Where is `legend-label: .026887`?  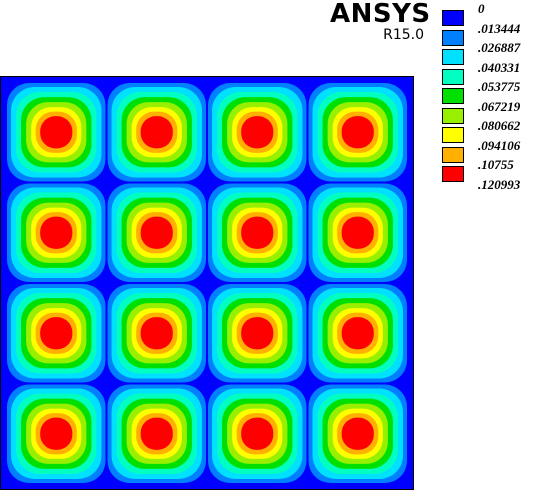
legend-label: .026887 is located at coordinates (499, 47).